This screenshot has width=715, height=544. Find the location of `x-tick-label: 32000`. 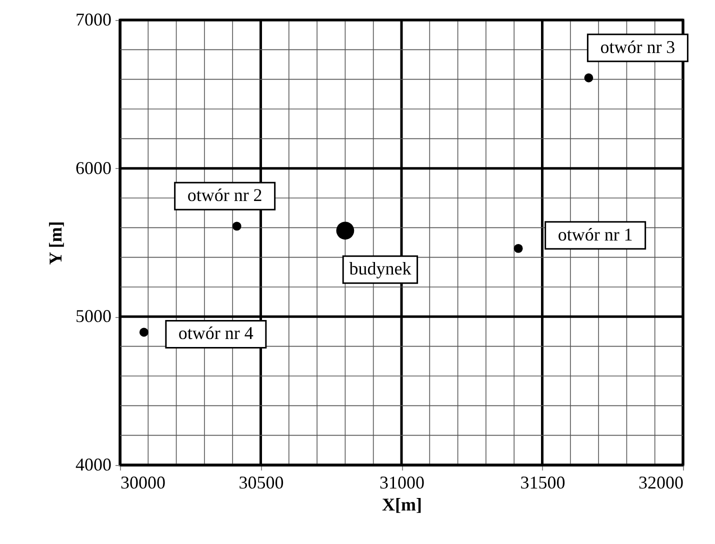

x-tick-label: 32000 is located at coordinates (661, 482).